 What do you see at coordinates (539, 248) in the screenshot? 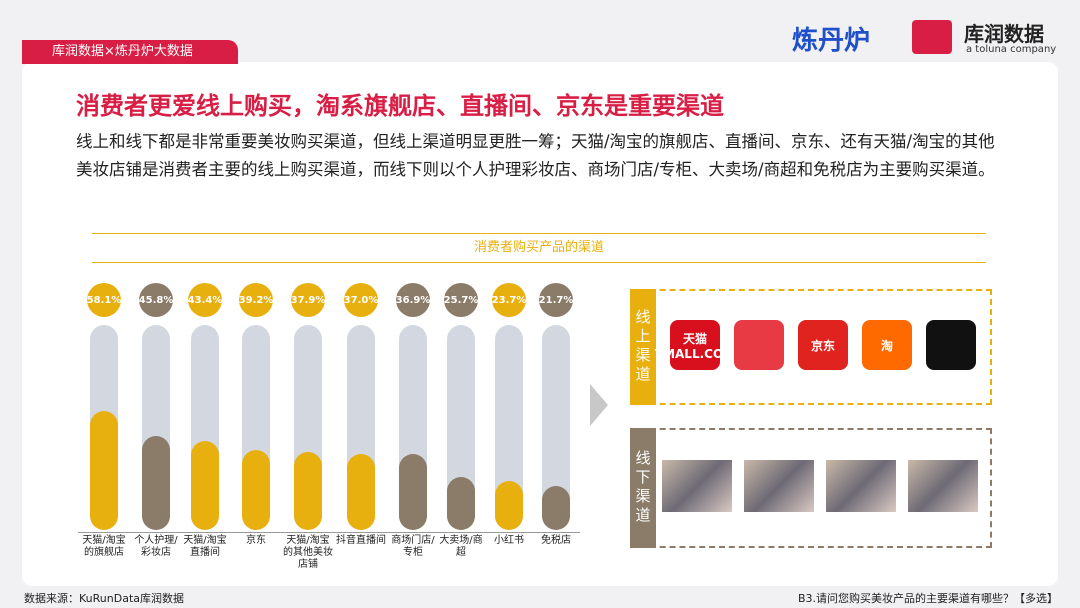
I see `chart-title: 消费者购买产品的渠道` at bounding box center [539, 248].